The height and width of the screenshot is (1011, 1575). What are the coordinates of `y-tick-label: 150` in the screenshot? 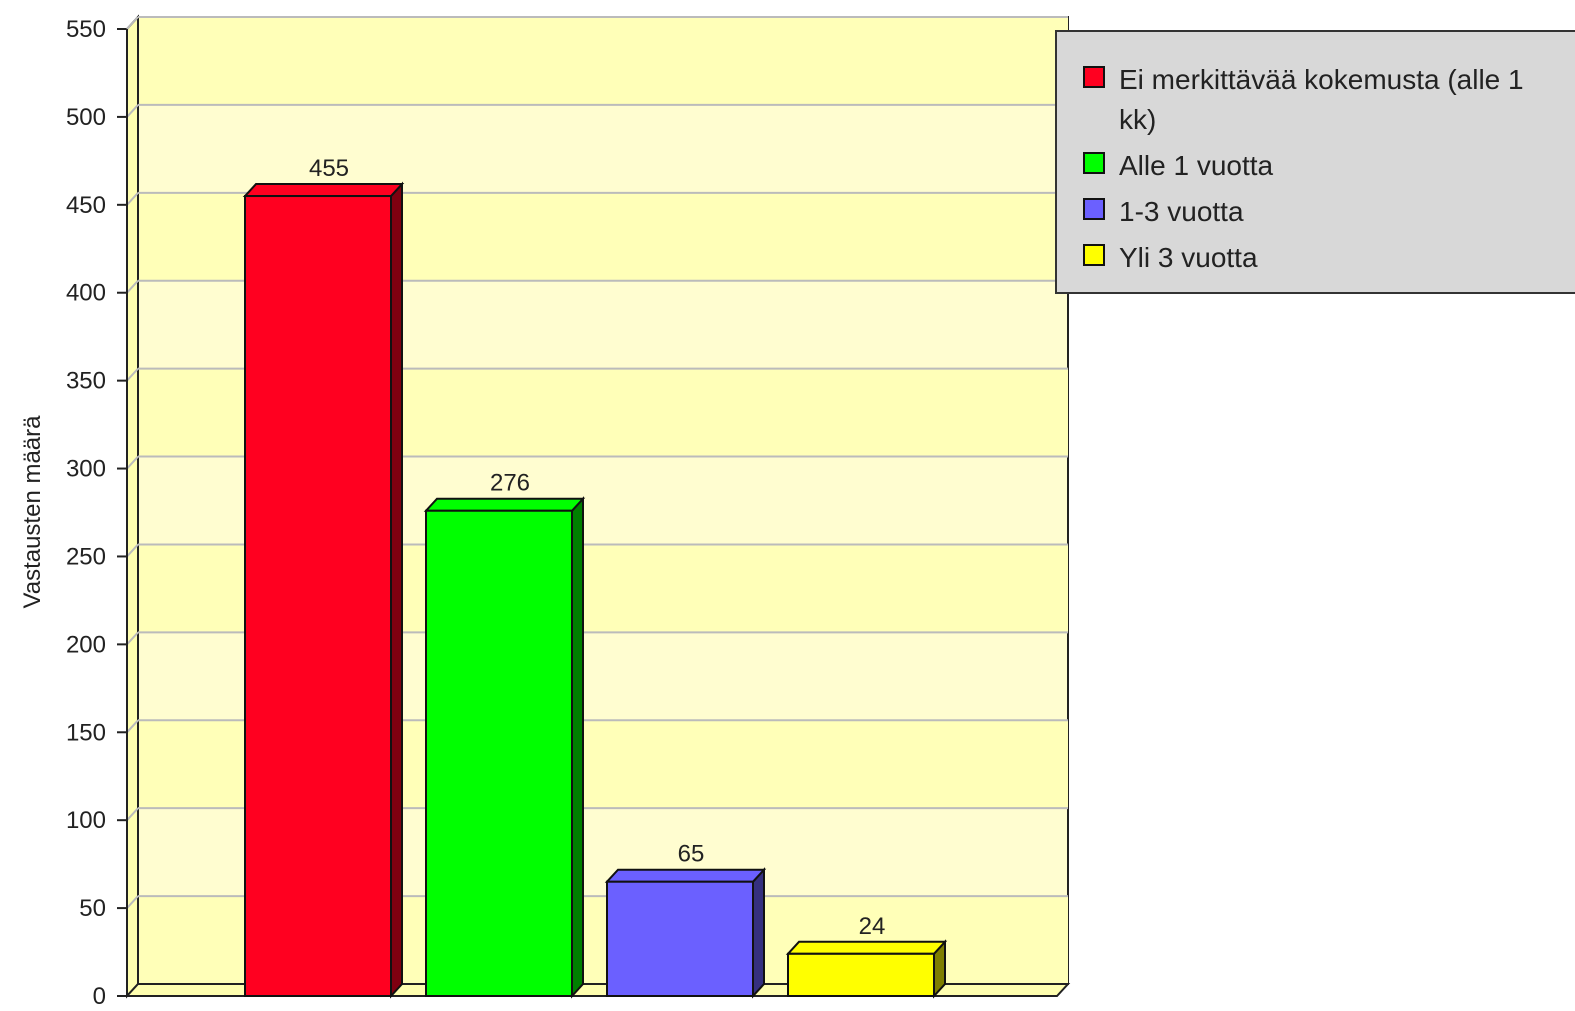 It's located at (86, 732).